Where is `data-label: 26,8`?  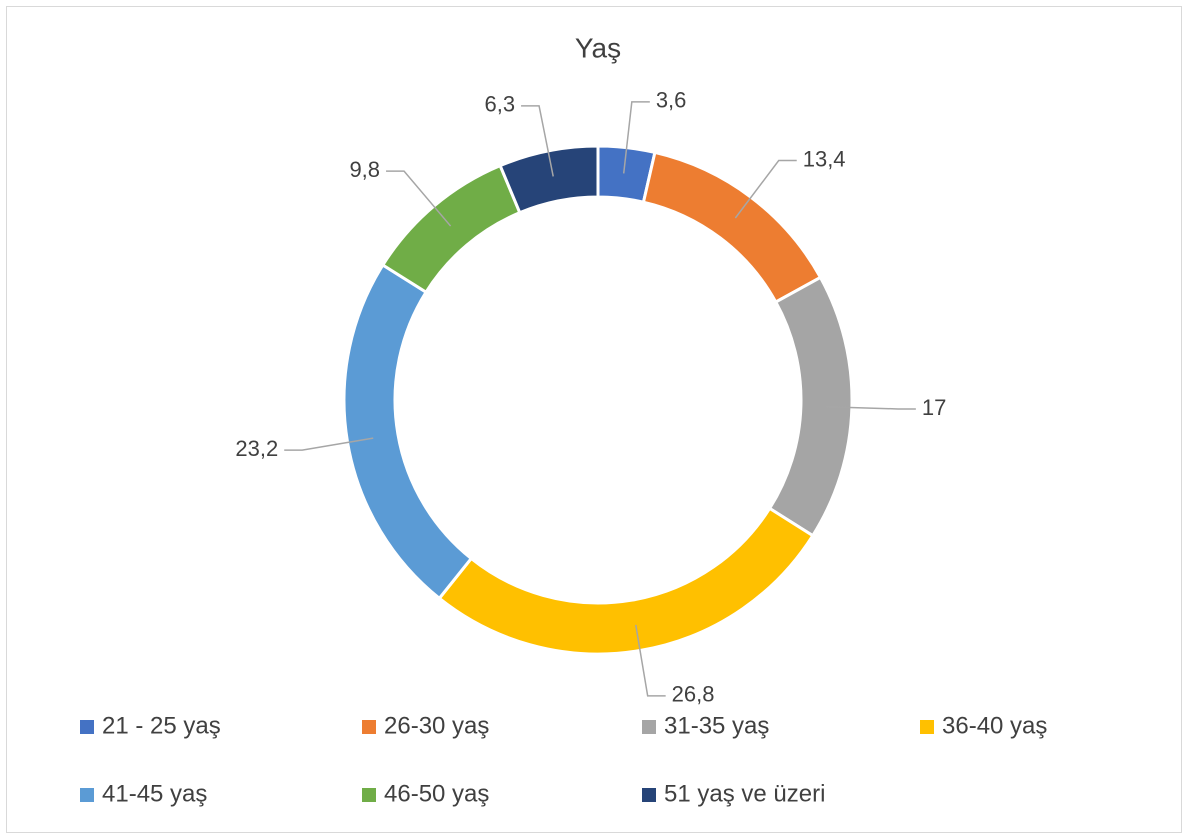 data-label: 26,8 is located at coordinates (693, 694).